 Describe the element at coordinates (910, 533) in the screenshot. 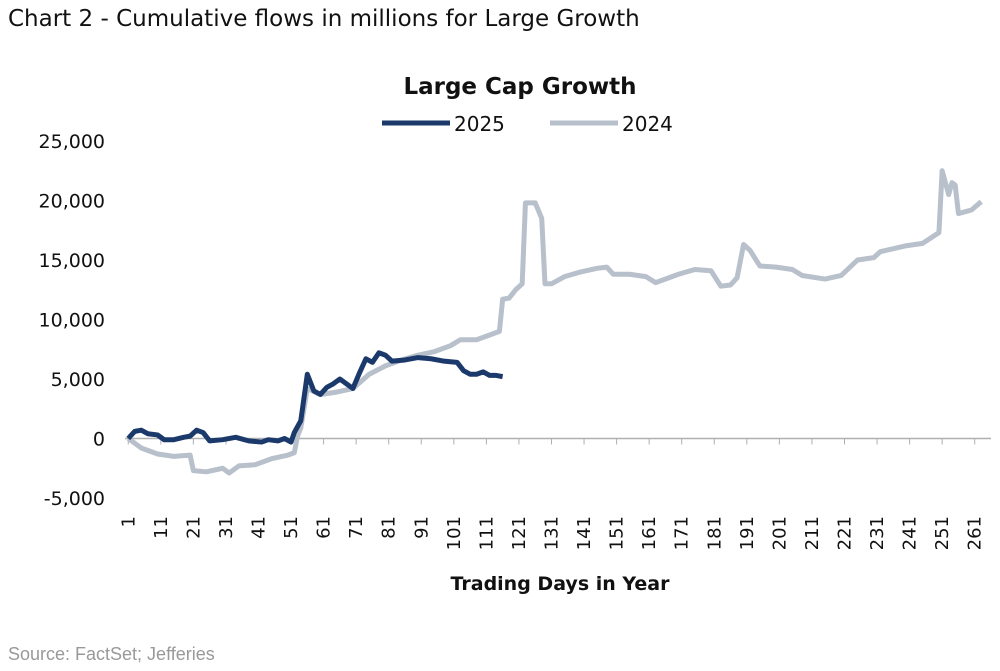

I see `x-tick-label: 241` at that location.